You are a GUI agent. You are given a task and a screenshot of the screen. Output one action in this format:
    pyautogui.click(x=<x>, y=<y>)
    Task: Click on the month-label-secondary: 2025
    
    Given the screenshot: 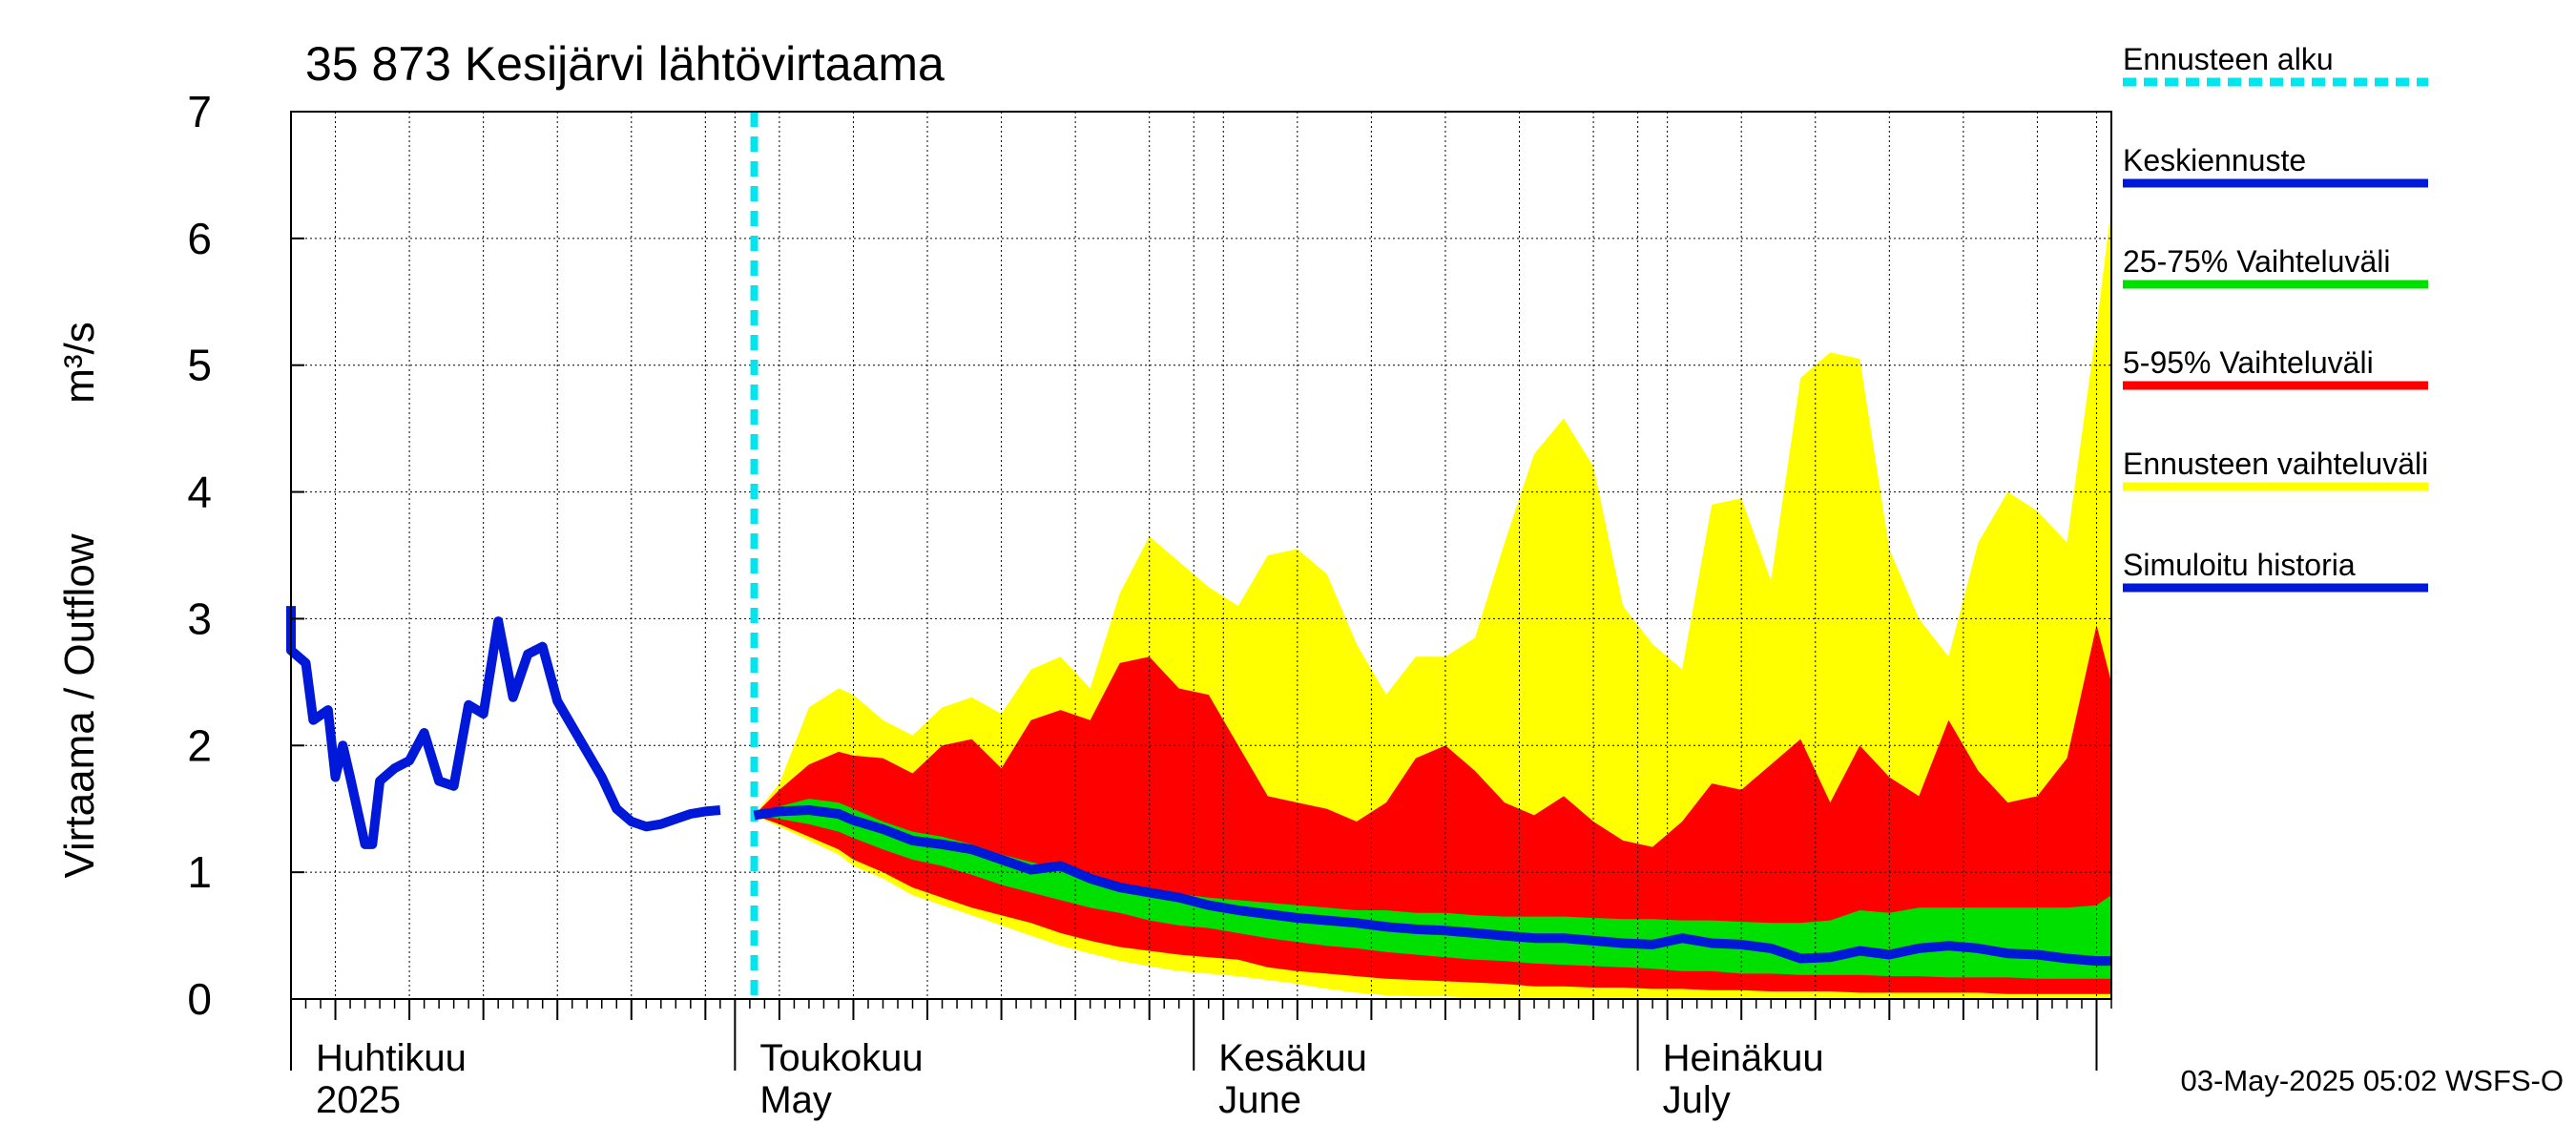 What is the action you would take?
    pyautogui.click(x=358, y=1100)
    